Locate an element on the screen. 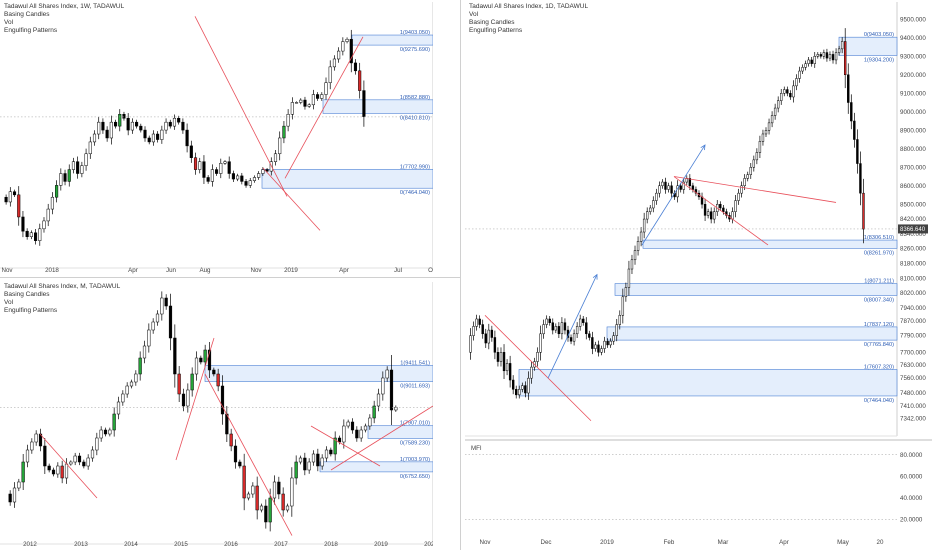  weekly-x-tick-label: Nov is located at coordinates (7, 270).